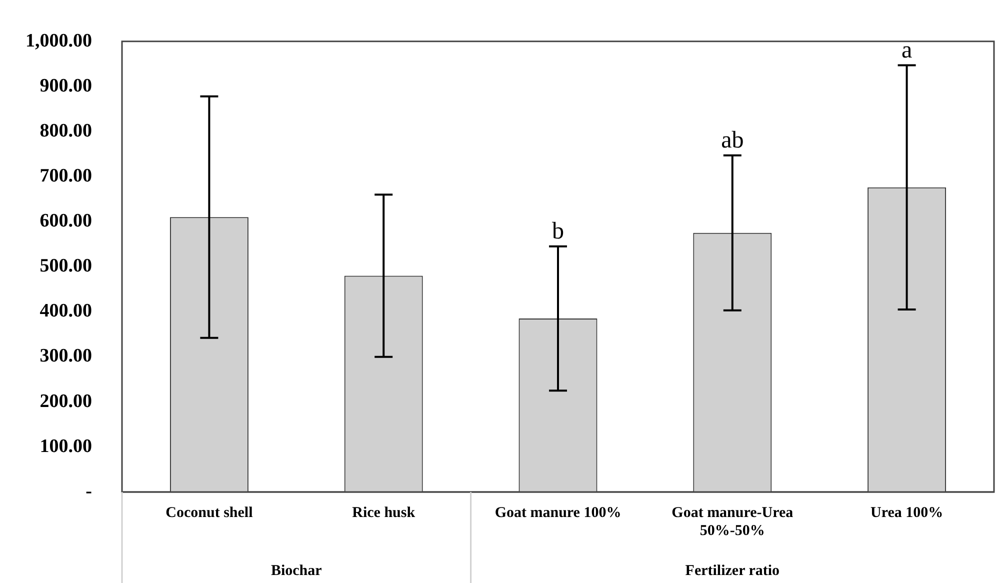 The height and width of the screenshot is (583, 996). Describe the element at coordinates (59, 41) in the screenshot. I see `y-tick-label: 1,000.00` at that location.